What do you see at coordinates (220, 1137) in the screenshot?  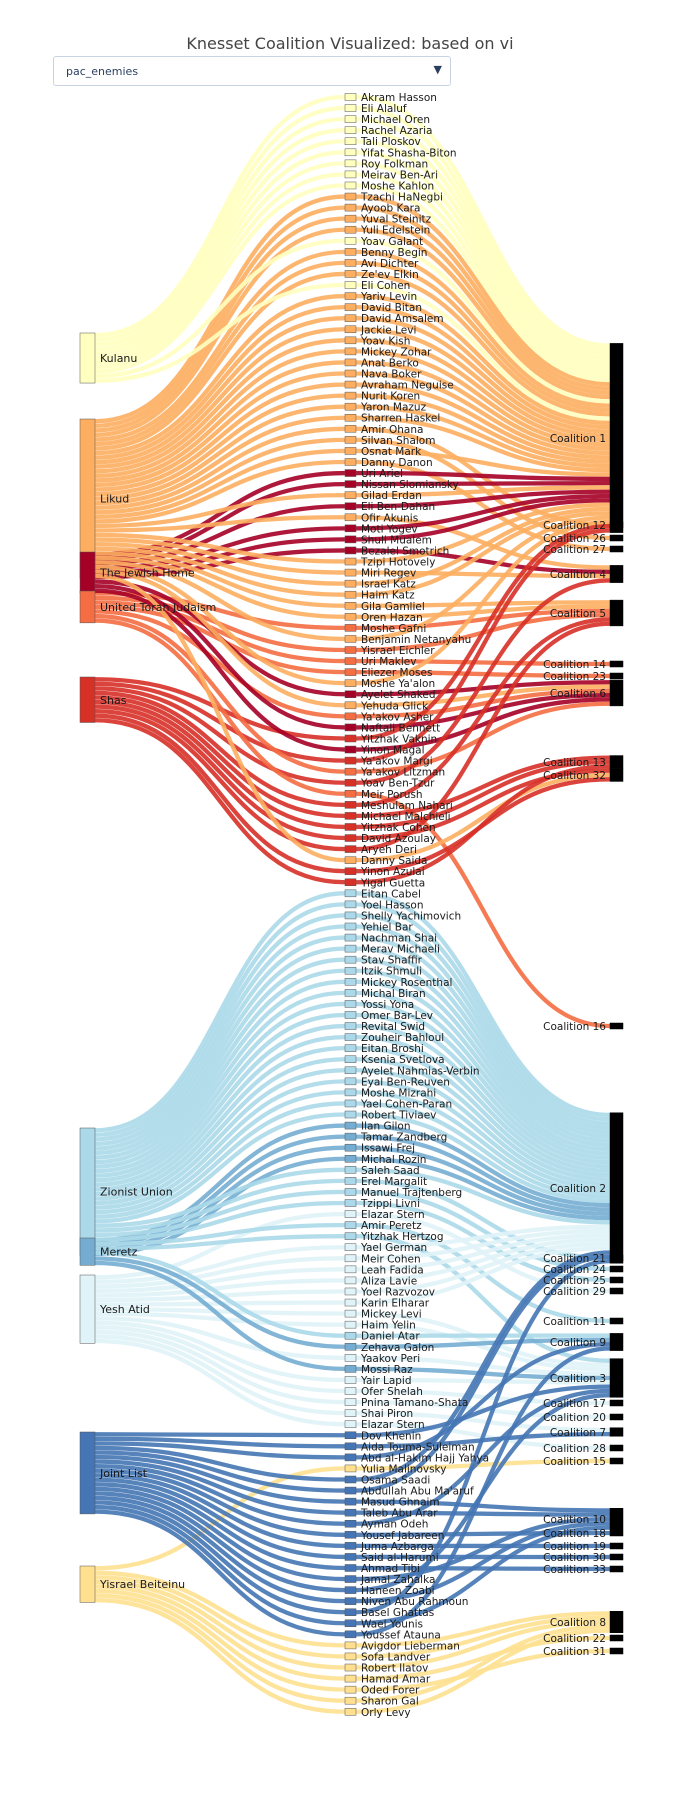 I see `link-zionist-union-to-ayelet-nahmias-verbin` at bounding box center [220, 1137].